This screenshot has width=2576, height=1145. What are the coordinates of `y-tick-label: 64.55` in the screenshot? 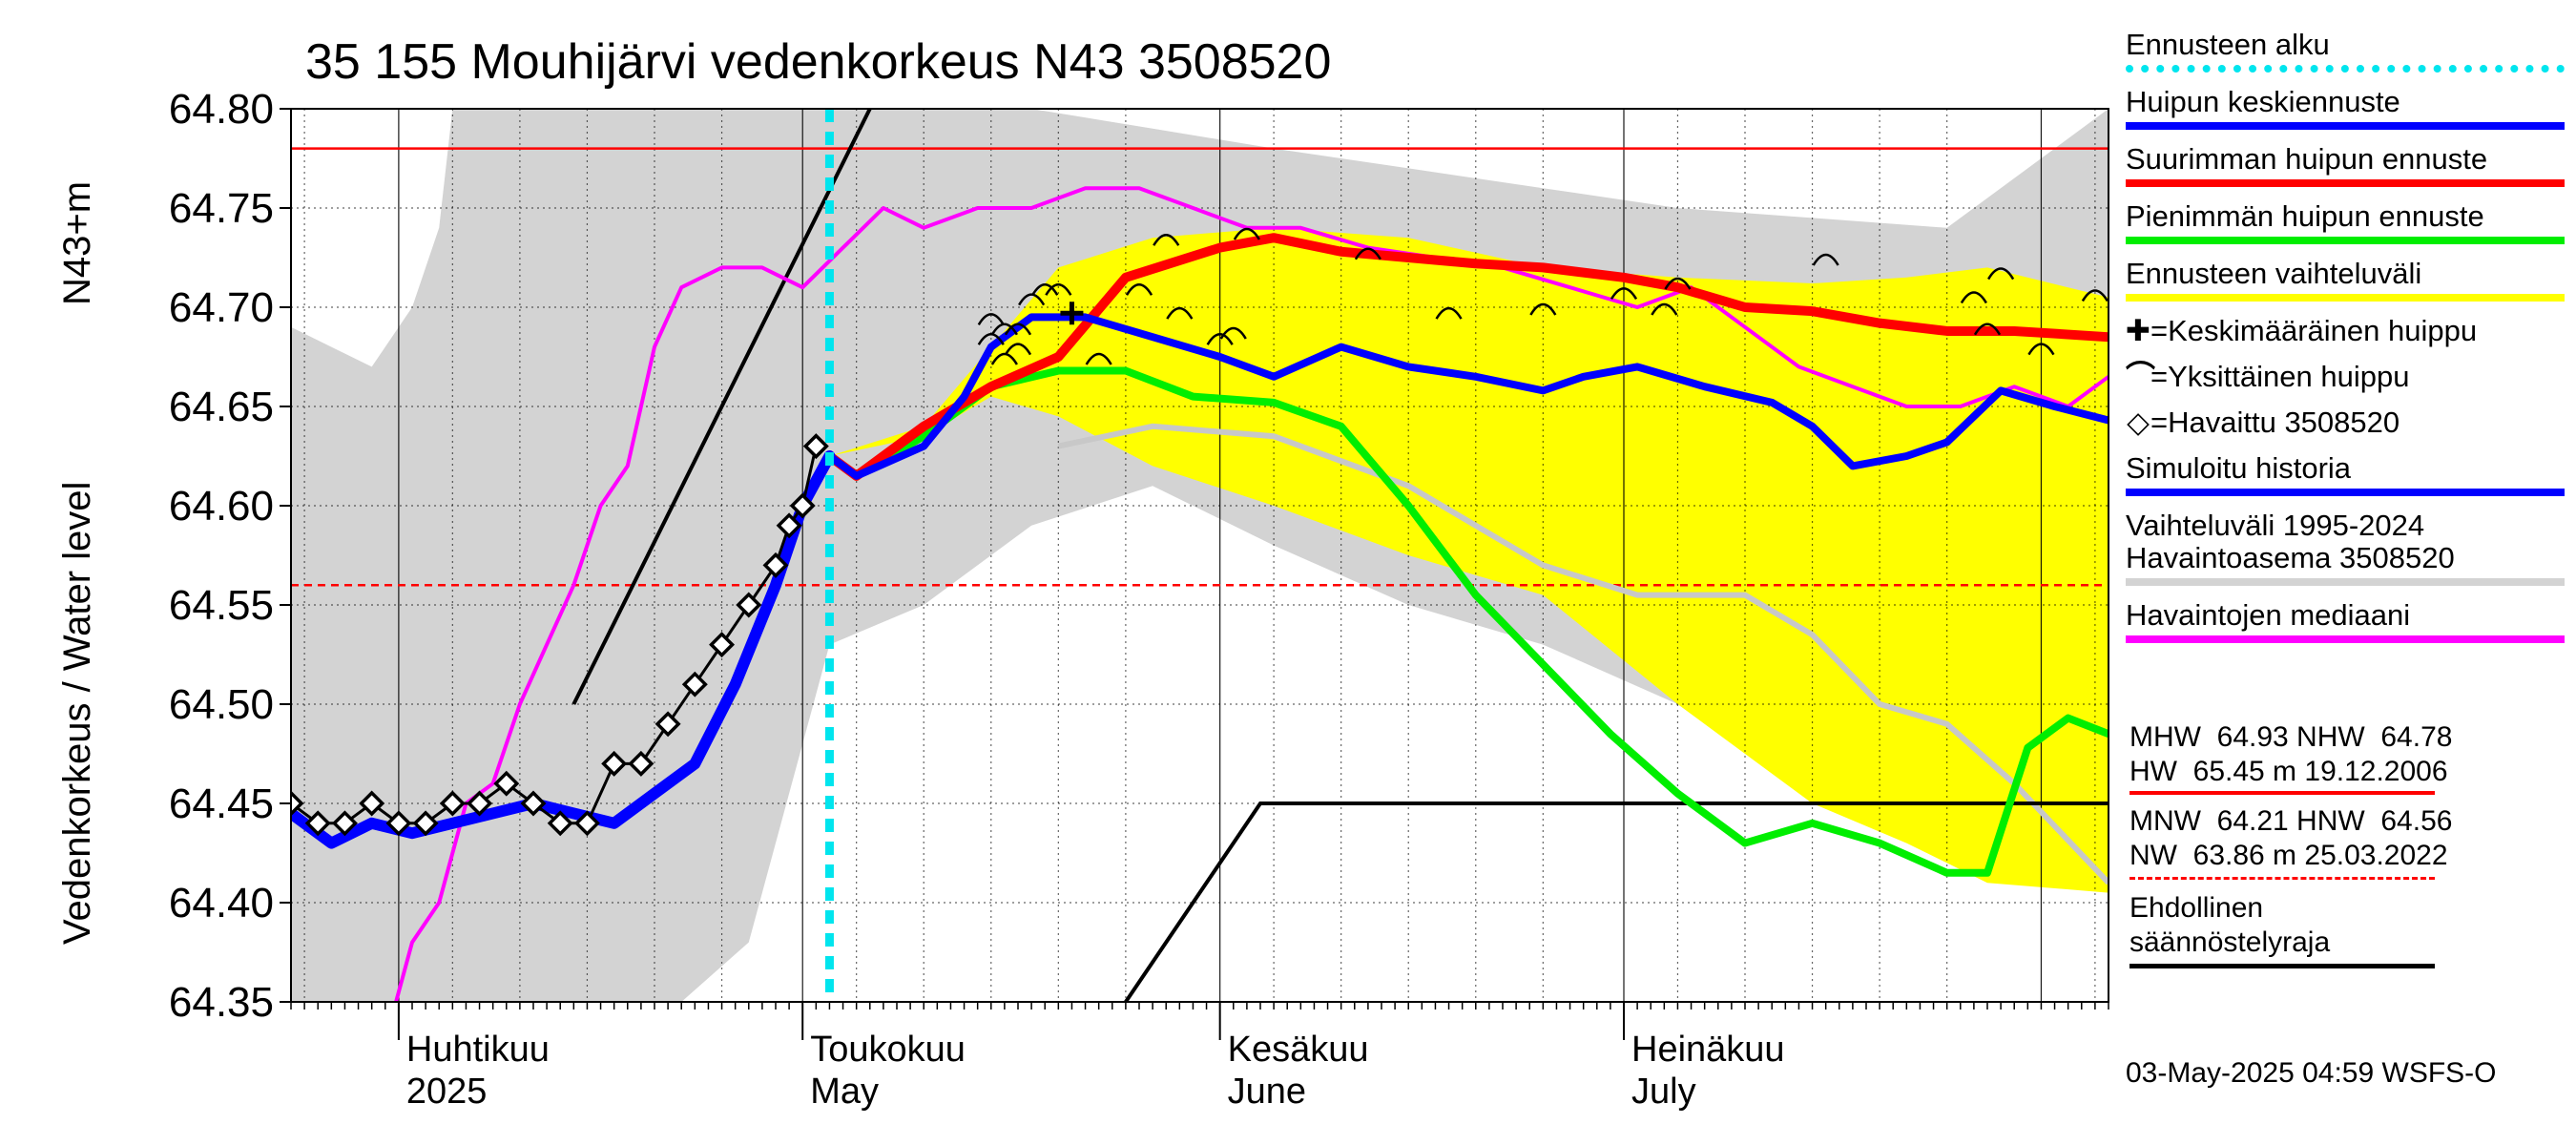 It's located at (221, 605).